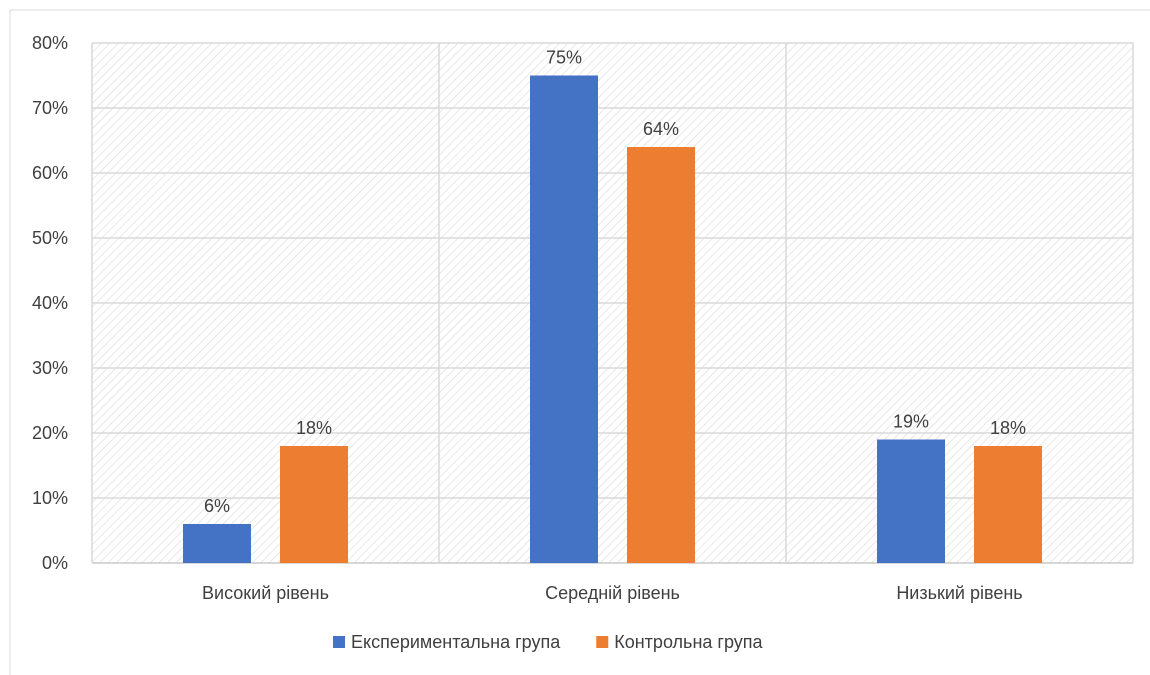 This screenshot has height=675, width=1150. What do you see at coordinates (339, 642) in the screenshot?
I see `legend-swatch-experimental` at bounding box center [339, 642].